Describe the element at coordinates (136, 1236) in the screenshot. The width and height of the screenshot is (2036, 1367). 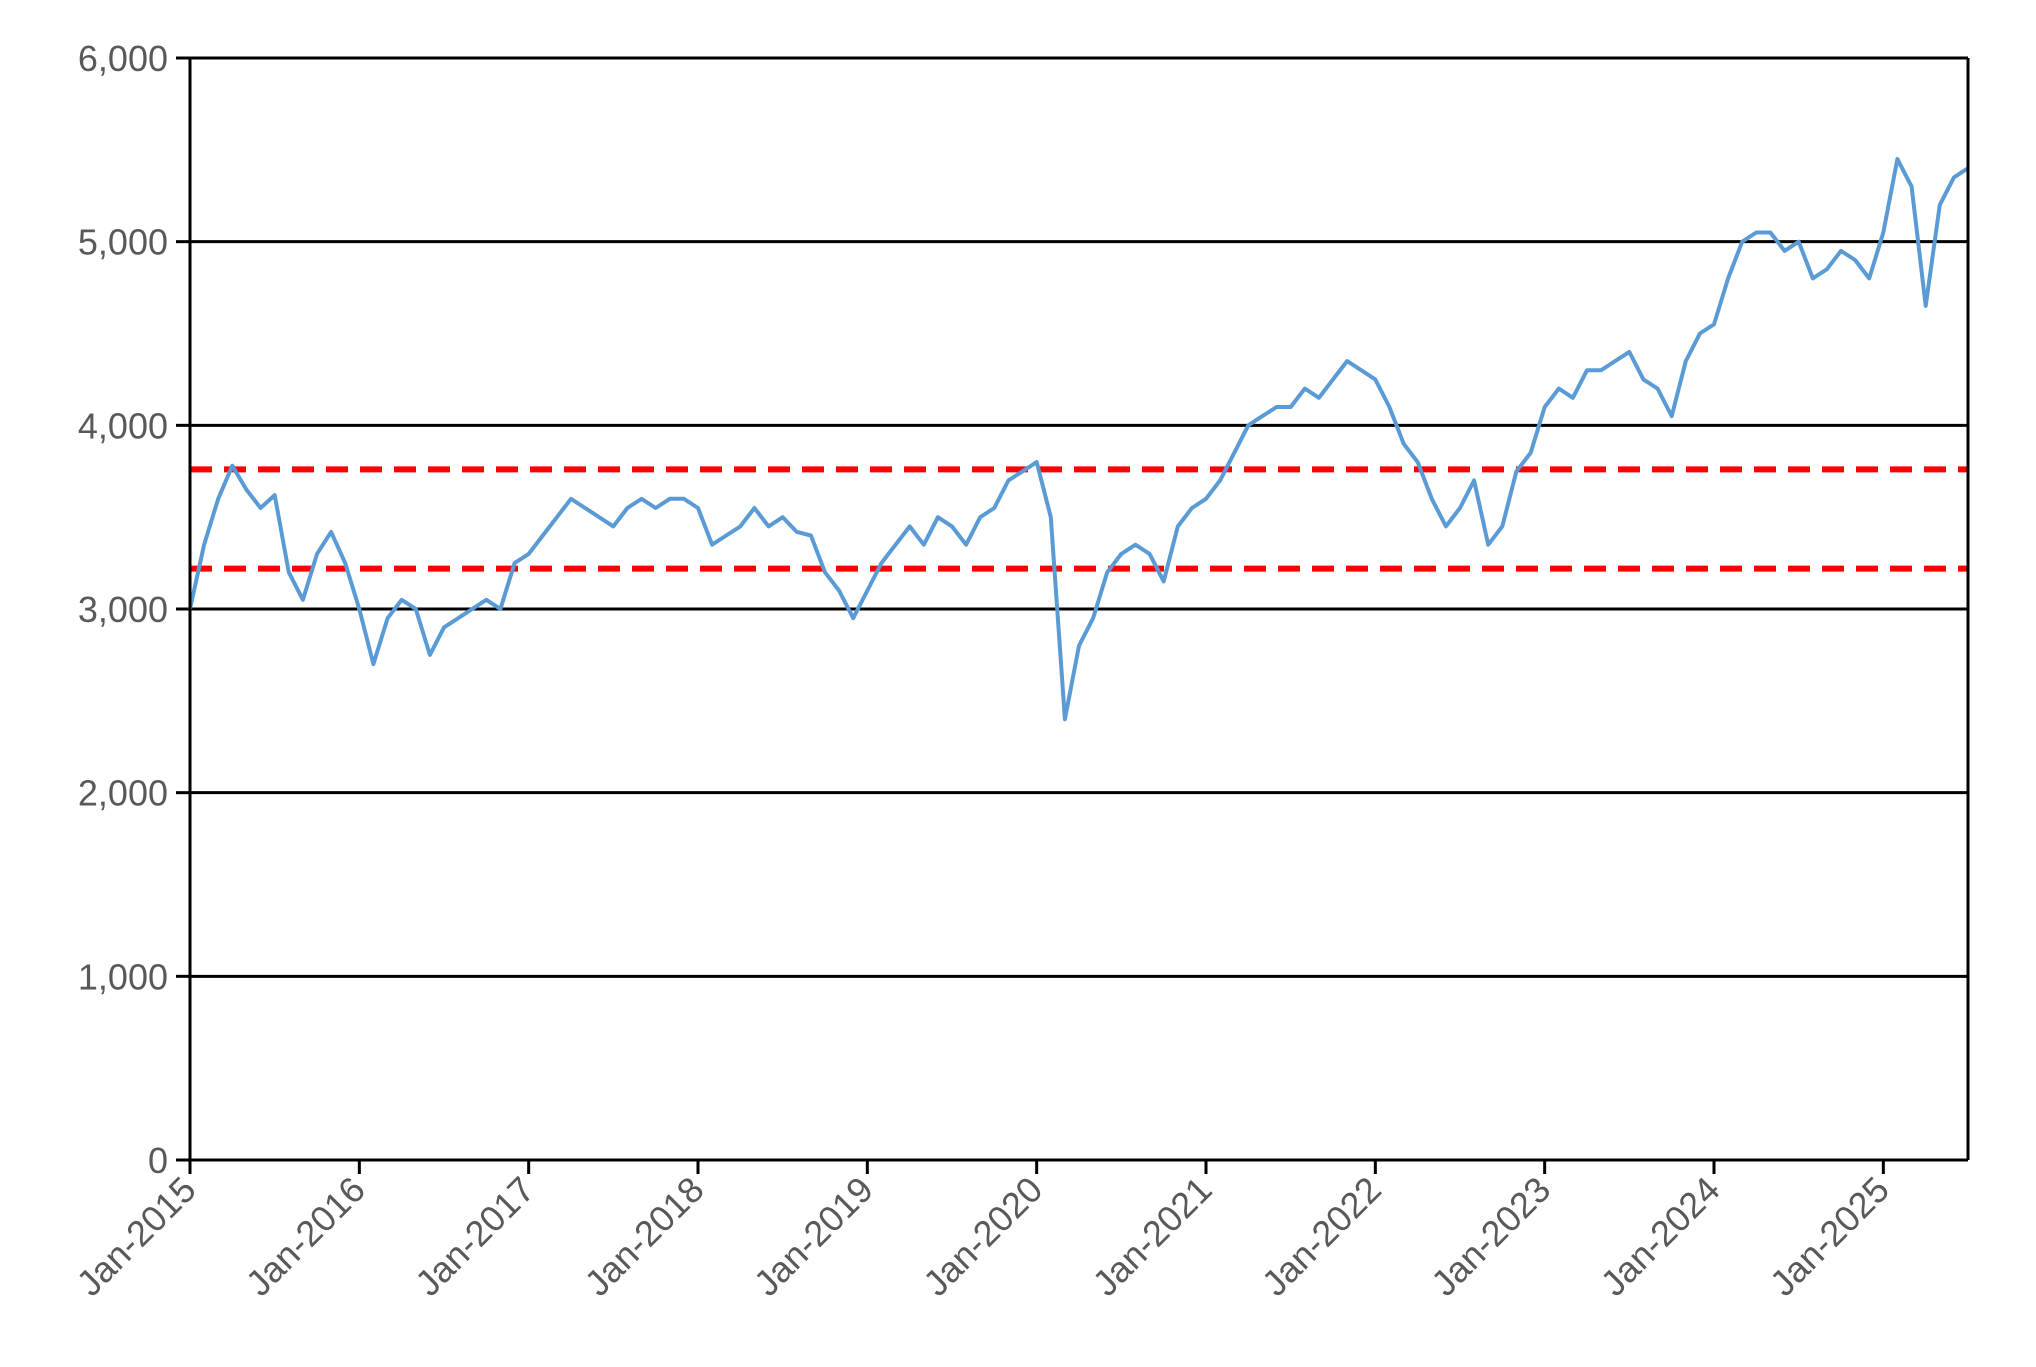
I see `x-tick-label: Jan-2015` at that location.